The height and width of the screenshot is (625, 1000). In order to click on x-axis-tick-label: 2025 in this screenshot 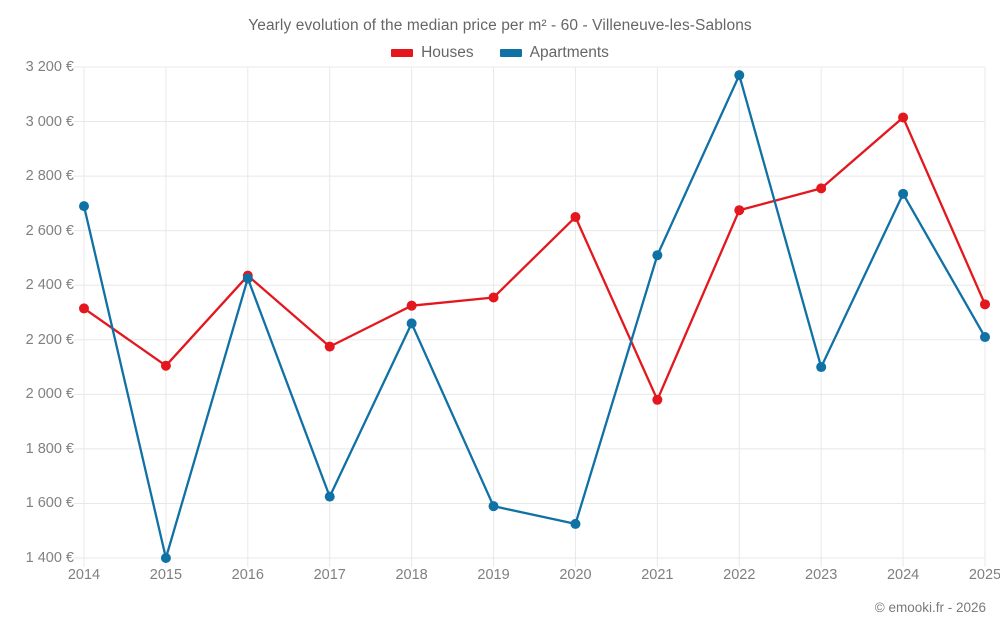, I will do `click(984, 575)`.